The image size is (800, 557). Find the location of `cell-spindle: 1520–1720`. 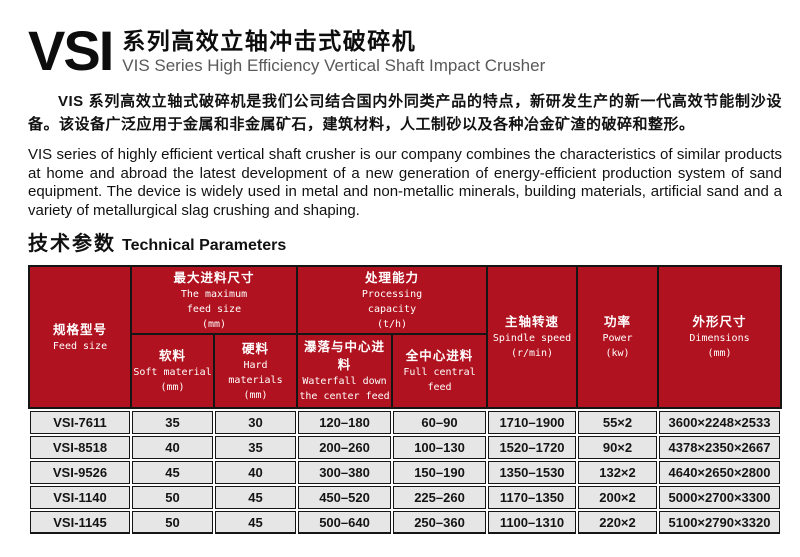

cell-spindle: 1520–1720 is located at coordinates (532, 447).